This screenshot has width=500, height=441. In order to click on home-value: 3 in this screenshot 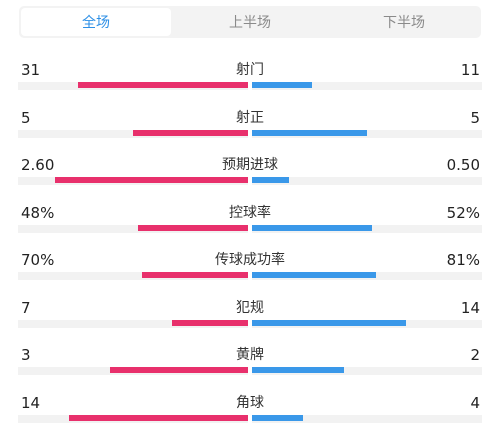, I will do `click(26, 355)`.